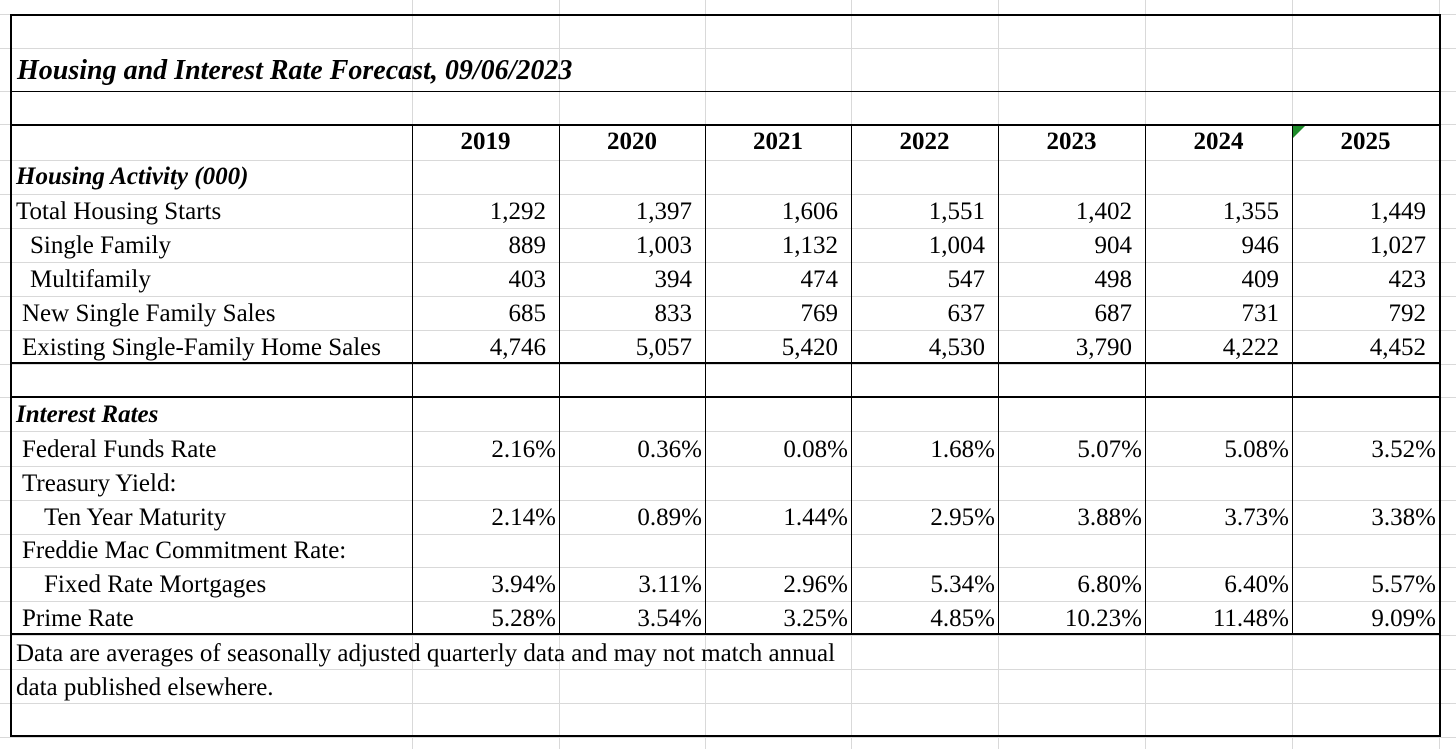 The width and height of the screenshot is (1456, 749). I want to click on year-header-2020: 2020, so click(632, 141).